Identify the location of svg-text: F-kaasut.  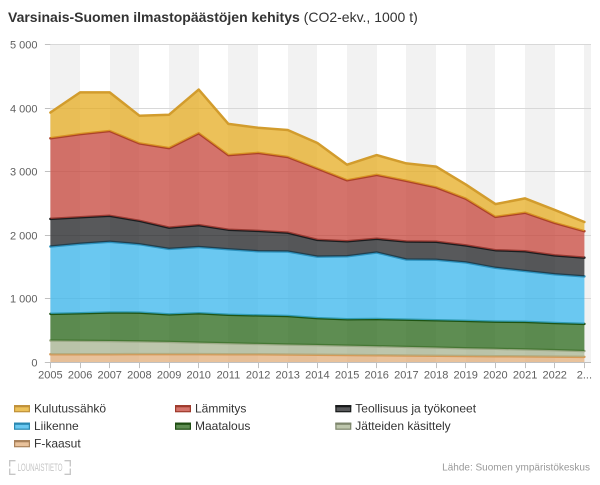
(57, 444).